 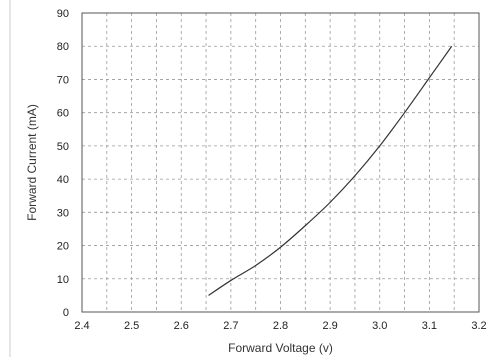 What do you see at coordinates (230, 326) in the screenshot?
I see `x-tick-label: 2.7` at bounding box center [230, 326].